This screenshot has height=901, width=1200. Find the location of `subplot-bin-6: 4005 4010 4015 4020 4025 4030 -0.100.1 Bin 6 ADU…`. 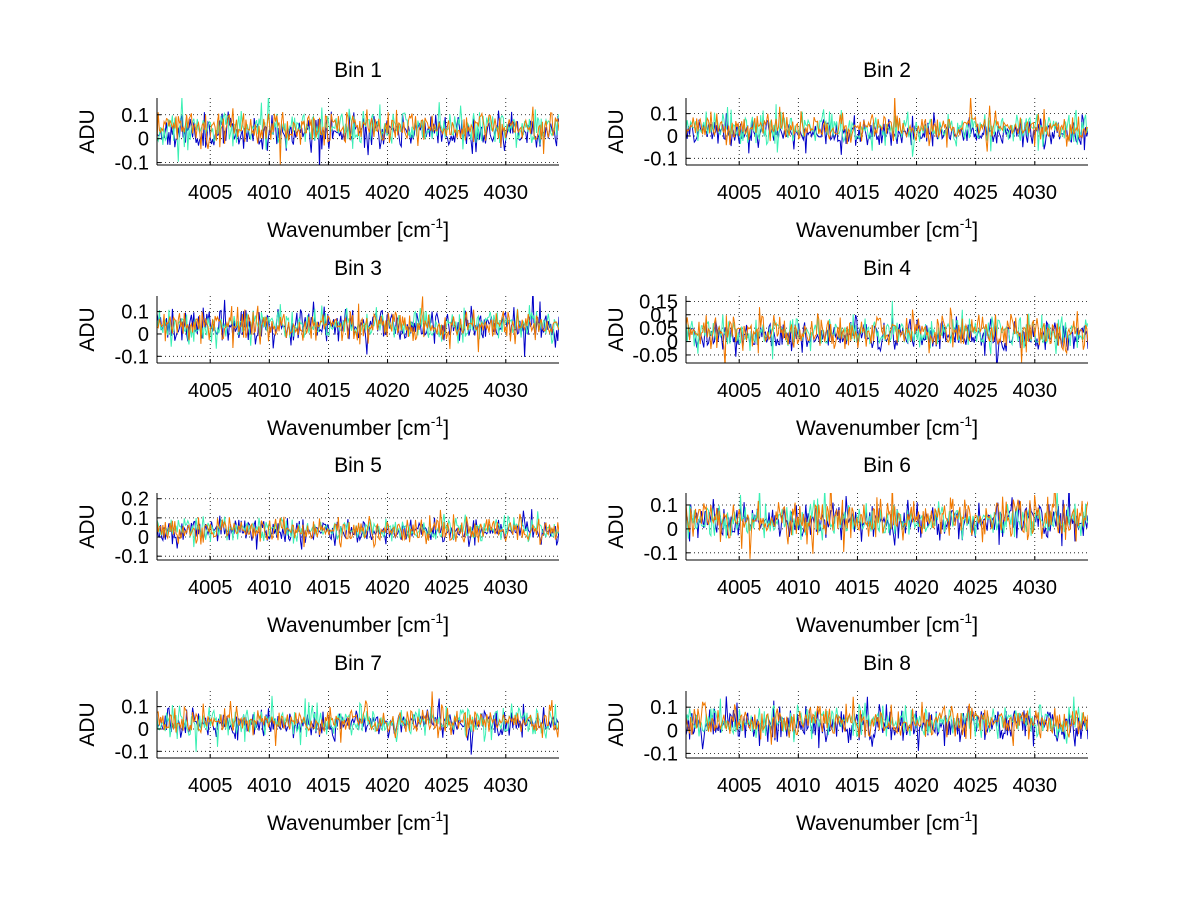

subplot-bin-6: 4005 4010 4015 4020 4025 4030 -0.100.1 Bin 6 ADU… is located at coordinates (846, 545).